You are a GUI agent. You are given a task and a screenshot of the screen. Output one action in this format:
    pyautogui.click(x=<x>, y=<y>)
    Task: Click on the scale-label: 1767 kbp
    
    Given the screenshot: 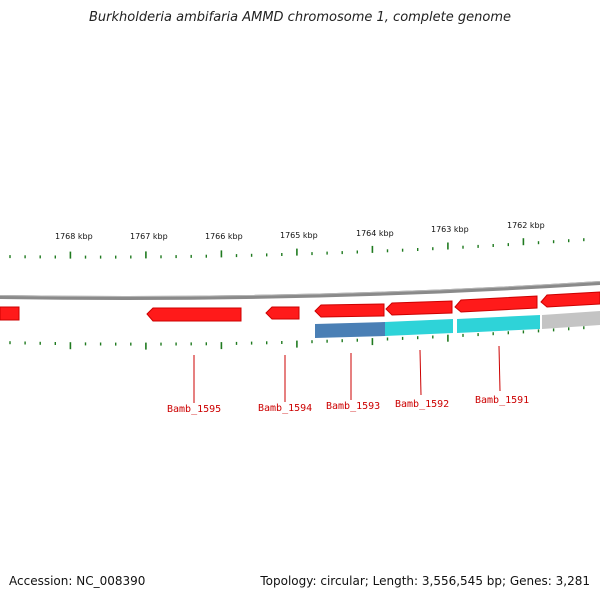 What is the action you would take?
    pyautogui.click(x=149, y=236)
    